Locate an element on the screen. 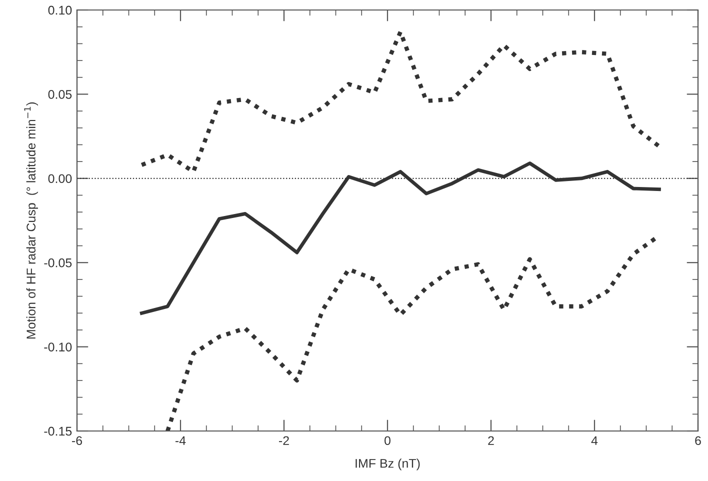  x-tick-label: -2 is located at coordinates (284, 440).